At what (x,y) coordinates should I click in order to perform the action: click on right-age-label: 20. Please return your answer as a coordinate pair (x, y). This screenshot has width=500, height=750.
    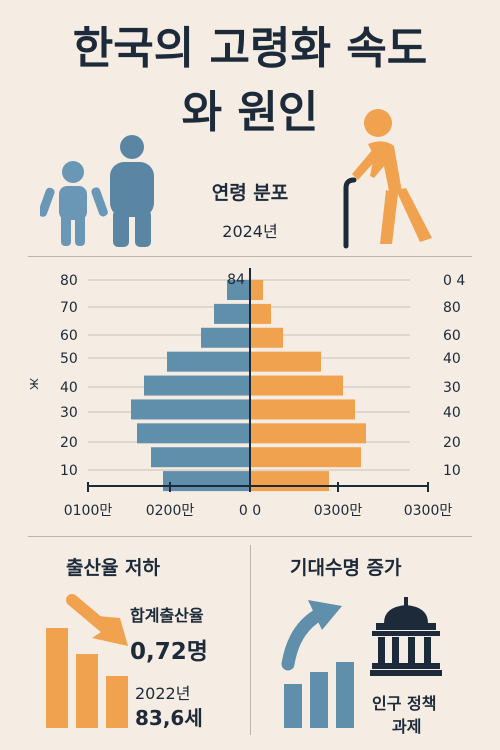
    Looking at the image, I should click on (452, 443).